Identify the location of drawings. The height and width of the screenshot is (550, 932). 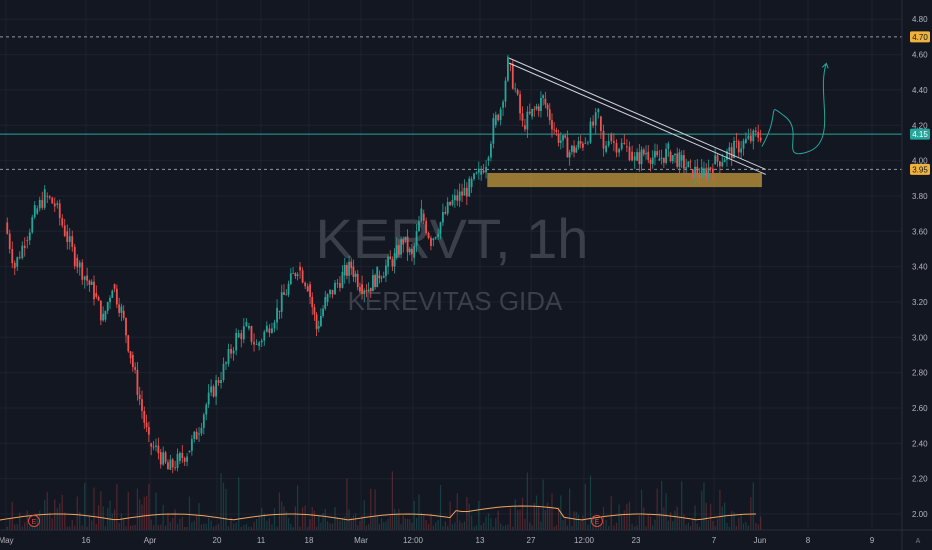
(668, 116).